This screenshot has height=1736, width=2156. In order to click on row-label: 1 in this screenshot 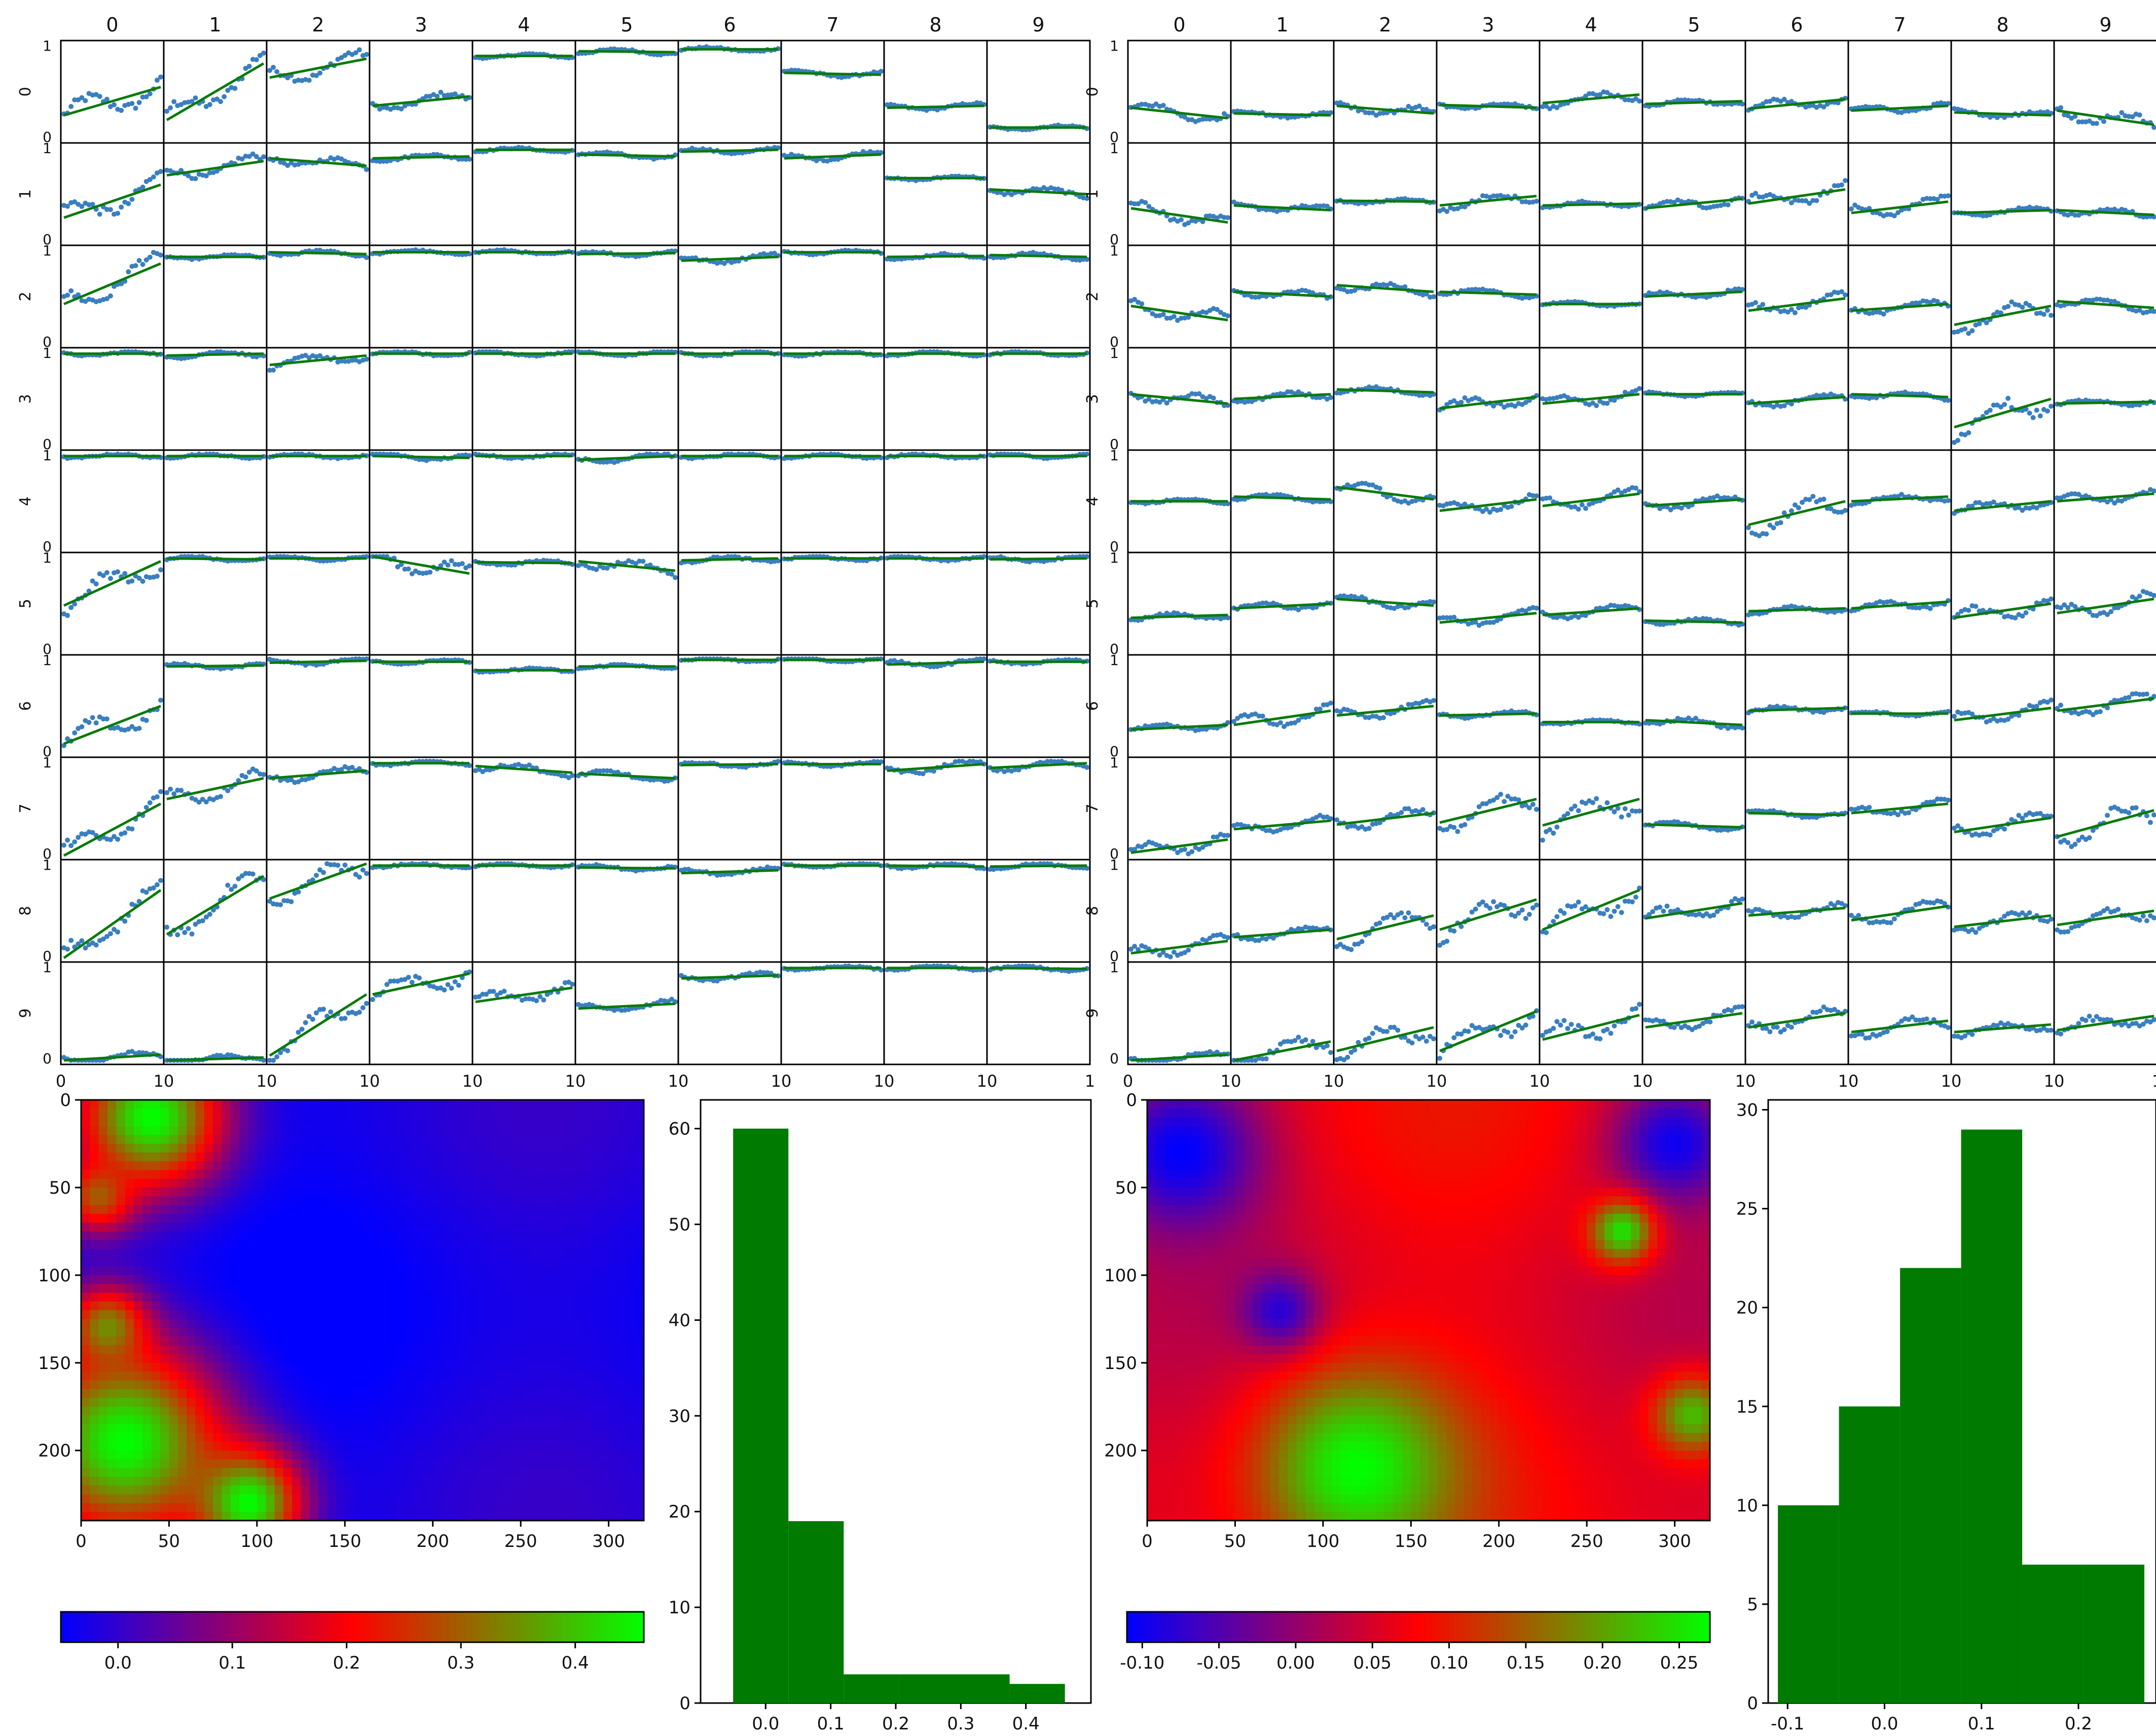, I will do `click(25, 194)`.